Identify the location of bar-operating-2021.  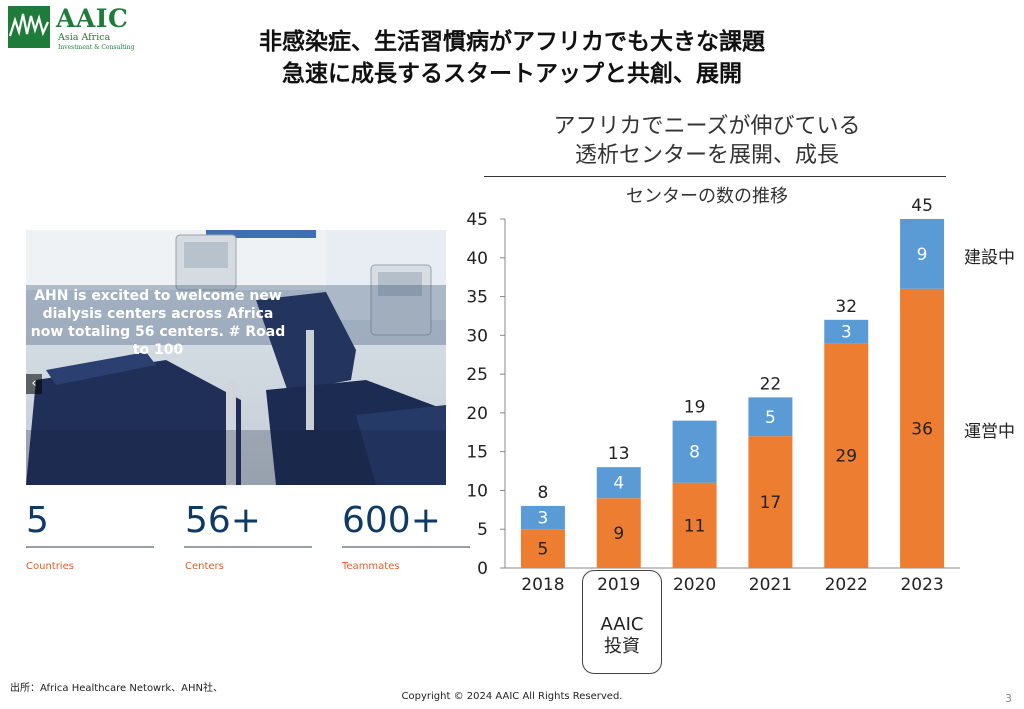
(770, 502).